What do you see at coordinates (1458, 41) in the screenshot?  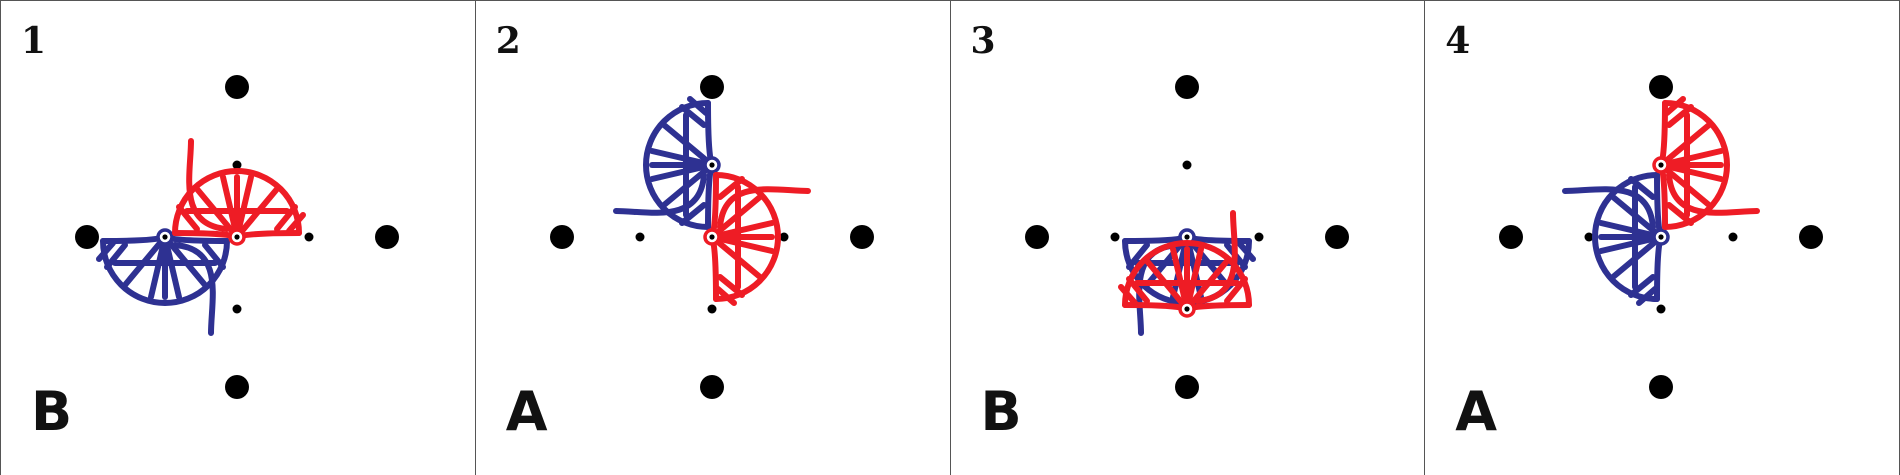 I see `panel-number: 4` at bounding box center [1458, 41].